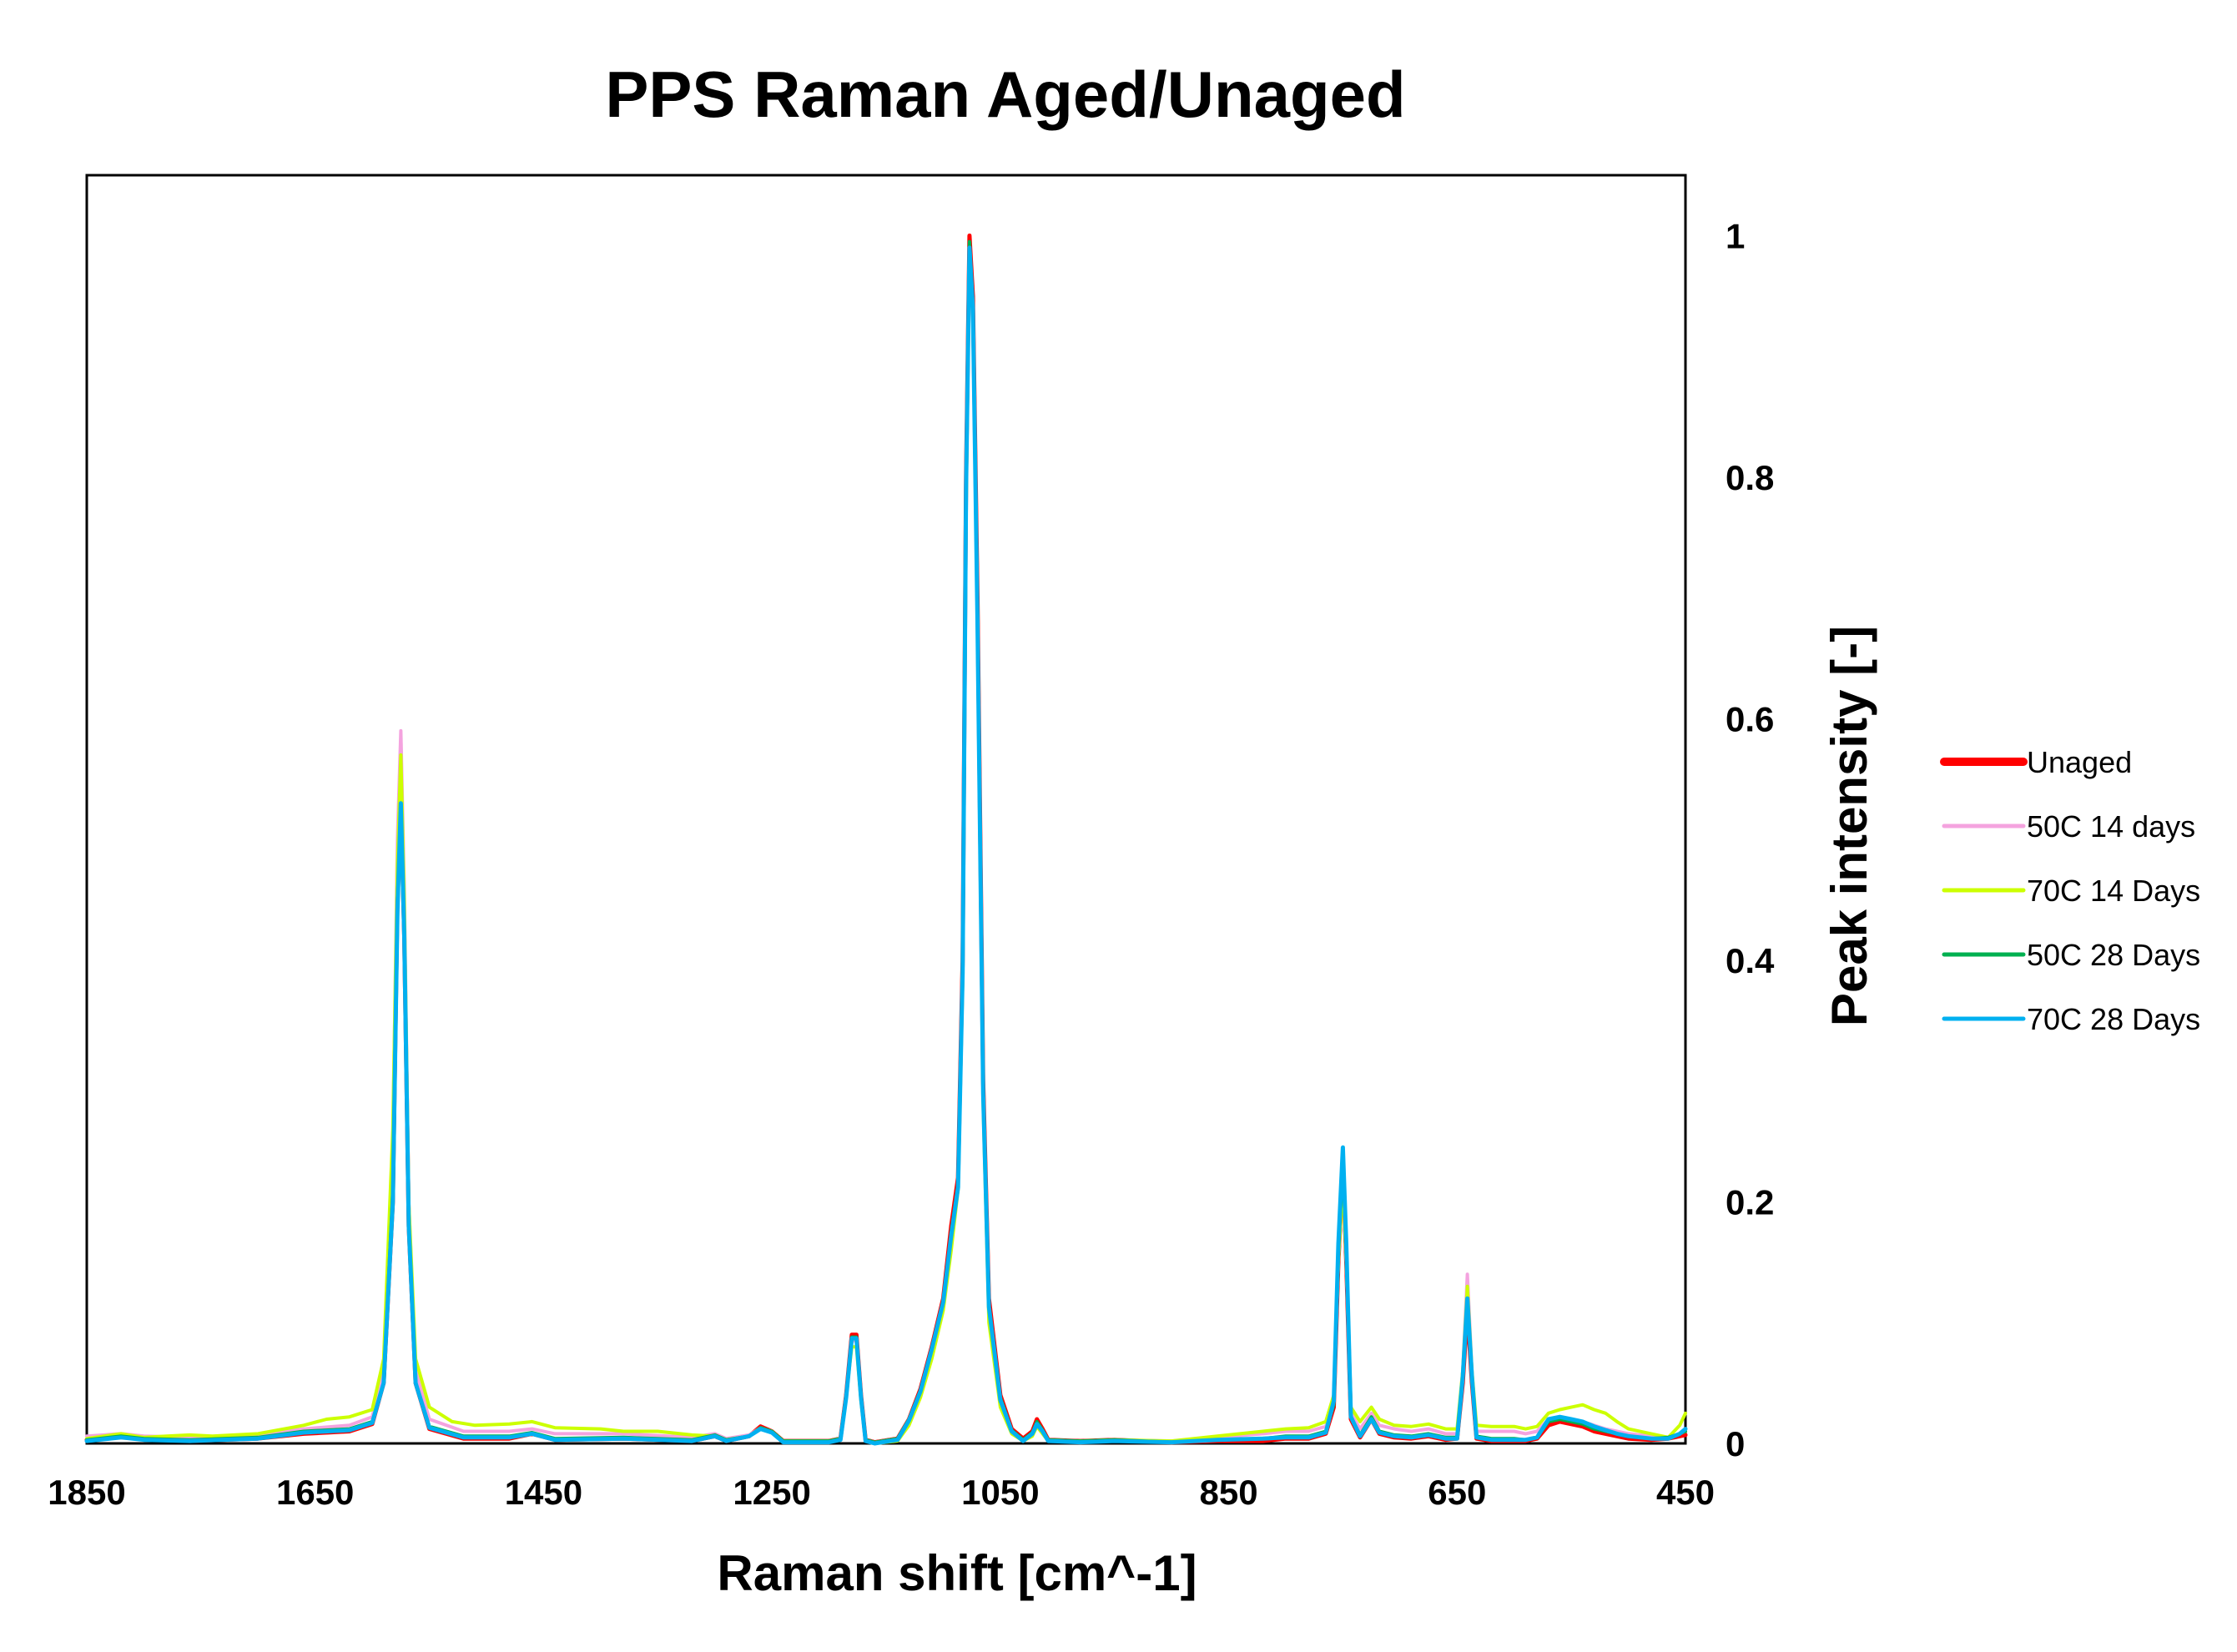 Image resolution: width=2237 pixels, height=1652 pixels. Describe the element at coordinates (2113, 891) in the screenshot. I see `legend-label: 70C 14 Days` at that location.